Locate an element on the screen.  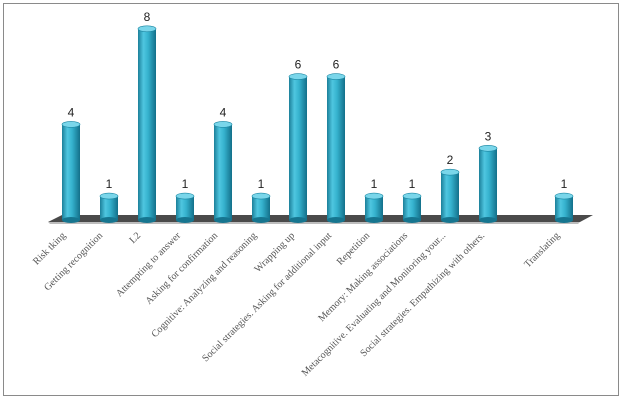
category-label-13: Translating is located at coordinates (542, 250).